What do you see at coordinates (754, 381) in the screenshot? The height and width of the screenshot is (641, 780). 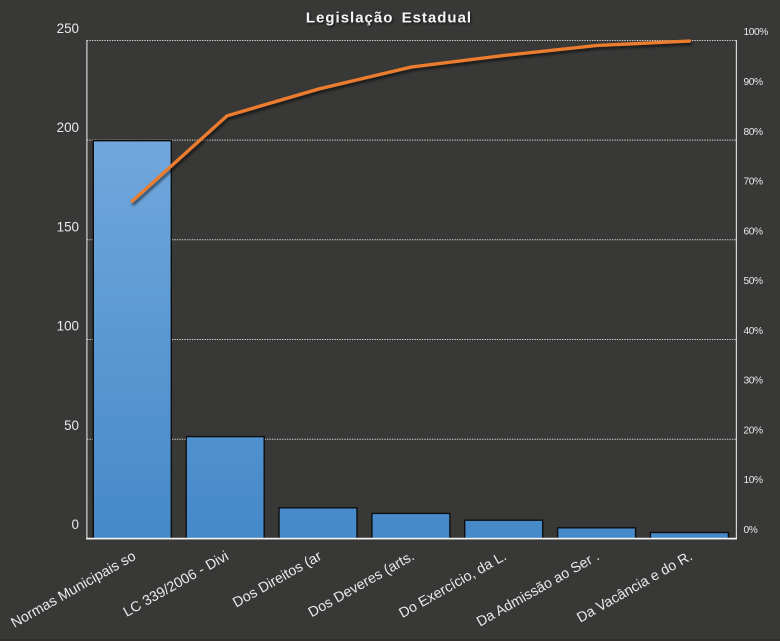 I see `svg-text: 30%` at bounding box center [754, 381].